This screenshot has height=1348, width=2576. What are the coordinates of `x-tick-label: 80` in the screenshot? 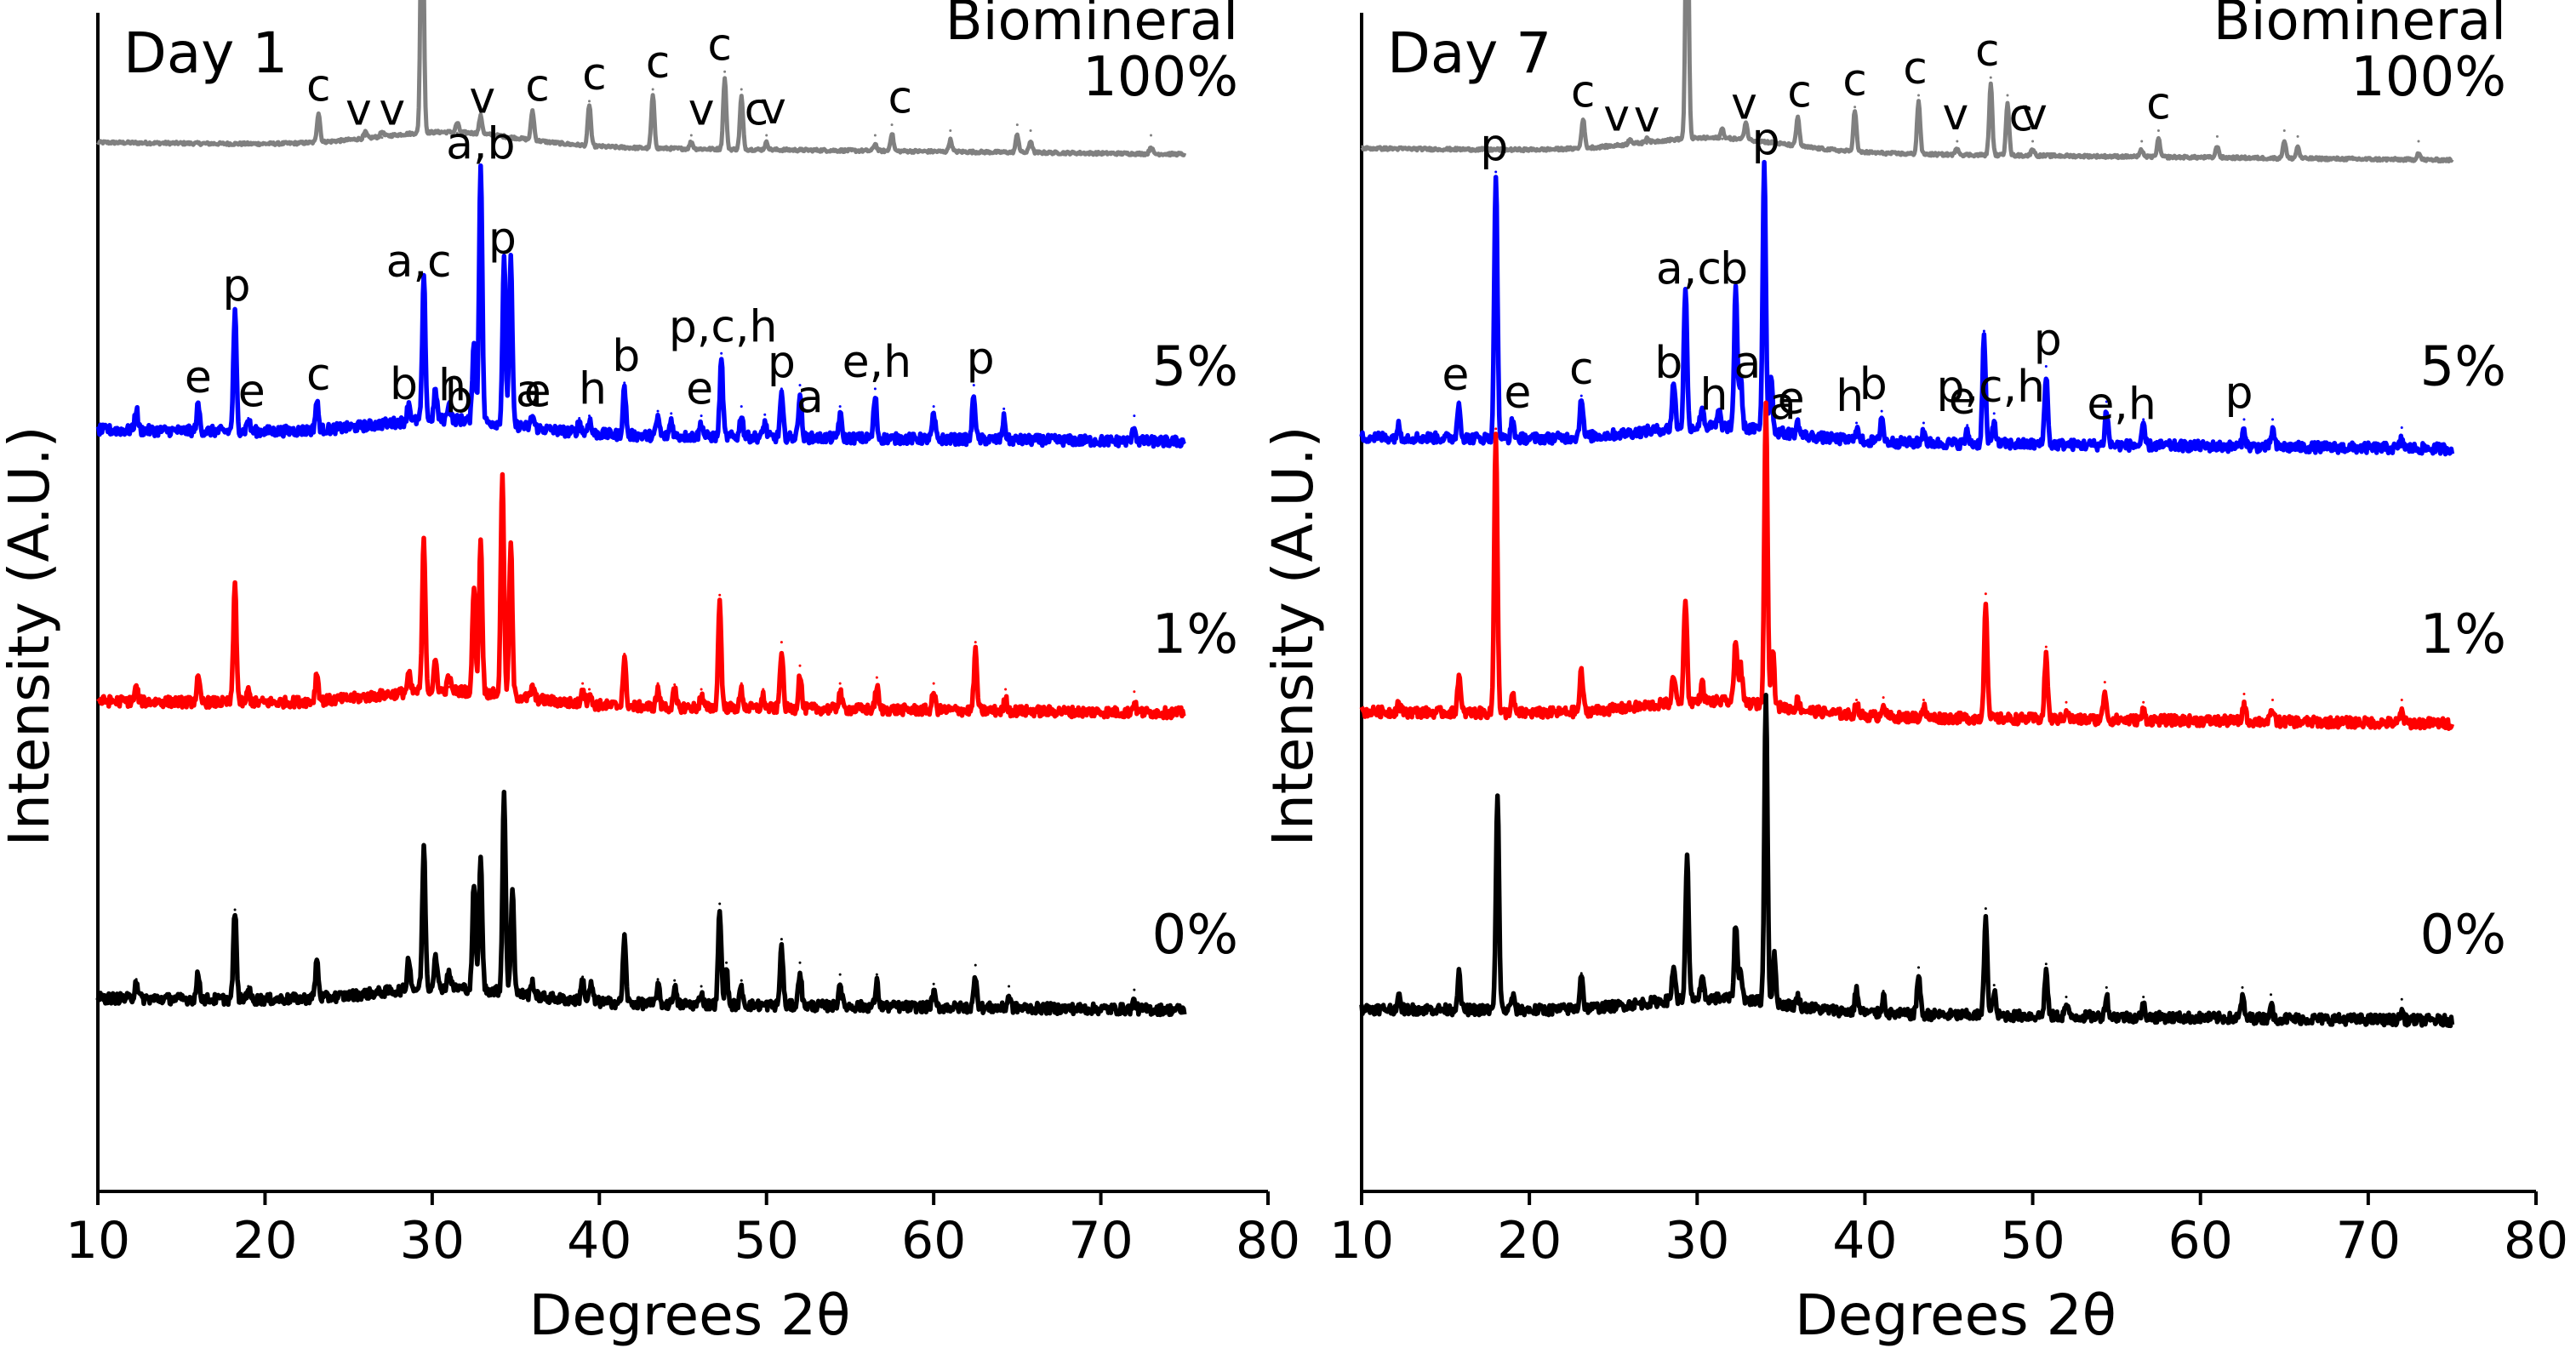 It's located at (1268, 1241).